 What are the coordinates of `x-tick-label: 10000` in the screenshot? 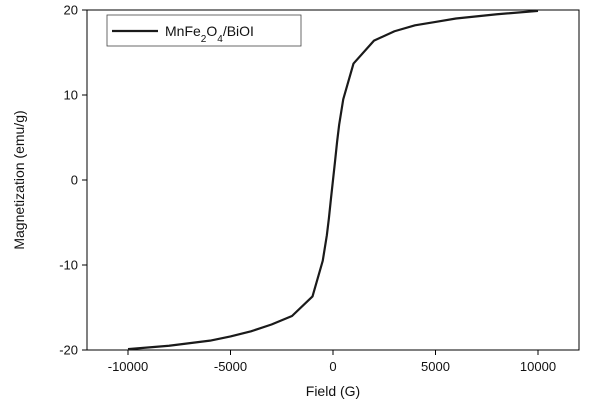 It's located at (538, 366).